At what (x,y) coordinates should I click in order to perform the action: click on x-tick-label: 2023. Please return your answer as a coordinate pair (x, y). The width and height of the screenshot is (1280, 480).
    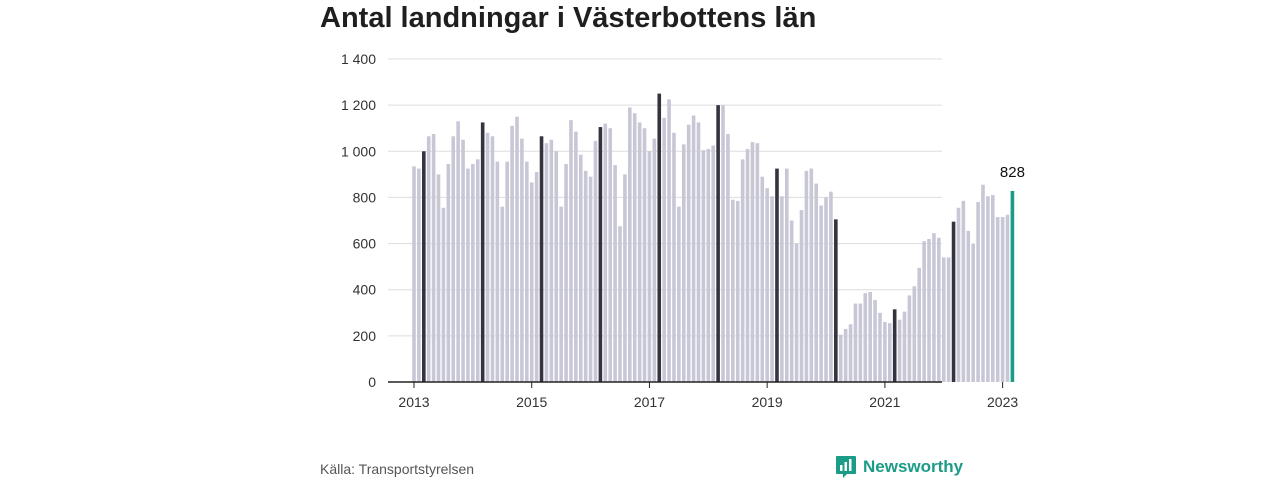
    Looking at the image, I should click on (1002, 402).